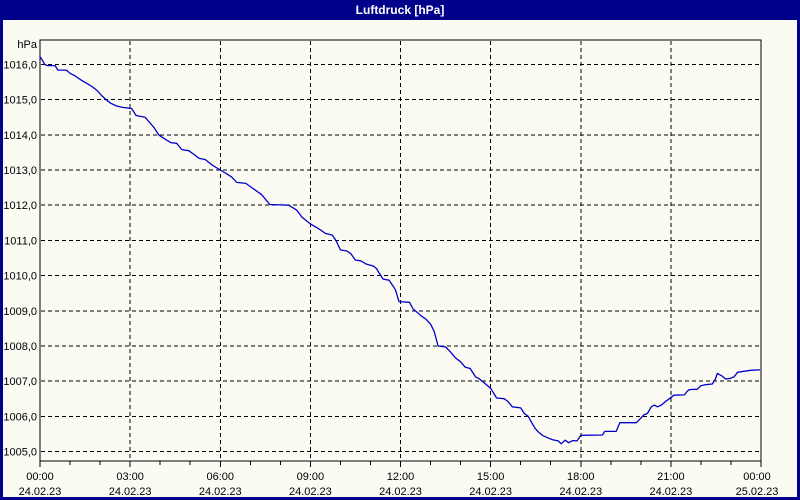  Describe the element at coordinates (20, 206) in the screenshot. I see `y-tick-label: 1012,0` at that location.